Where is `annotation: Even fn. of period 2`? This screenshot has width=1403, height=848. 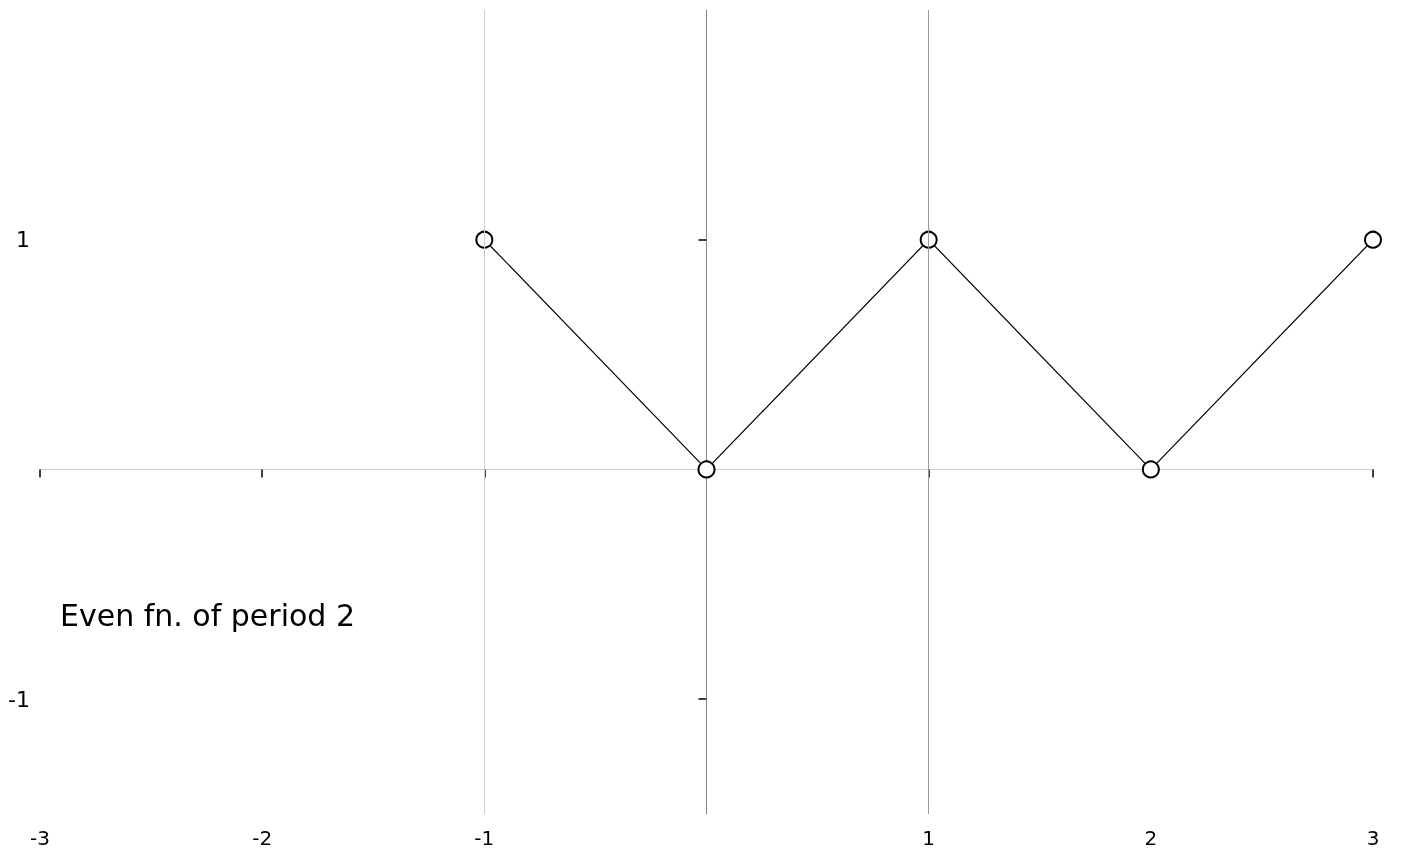 annotation: Even fn. of period 2 is located at coordinates (208, 615).